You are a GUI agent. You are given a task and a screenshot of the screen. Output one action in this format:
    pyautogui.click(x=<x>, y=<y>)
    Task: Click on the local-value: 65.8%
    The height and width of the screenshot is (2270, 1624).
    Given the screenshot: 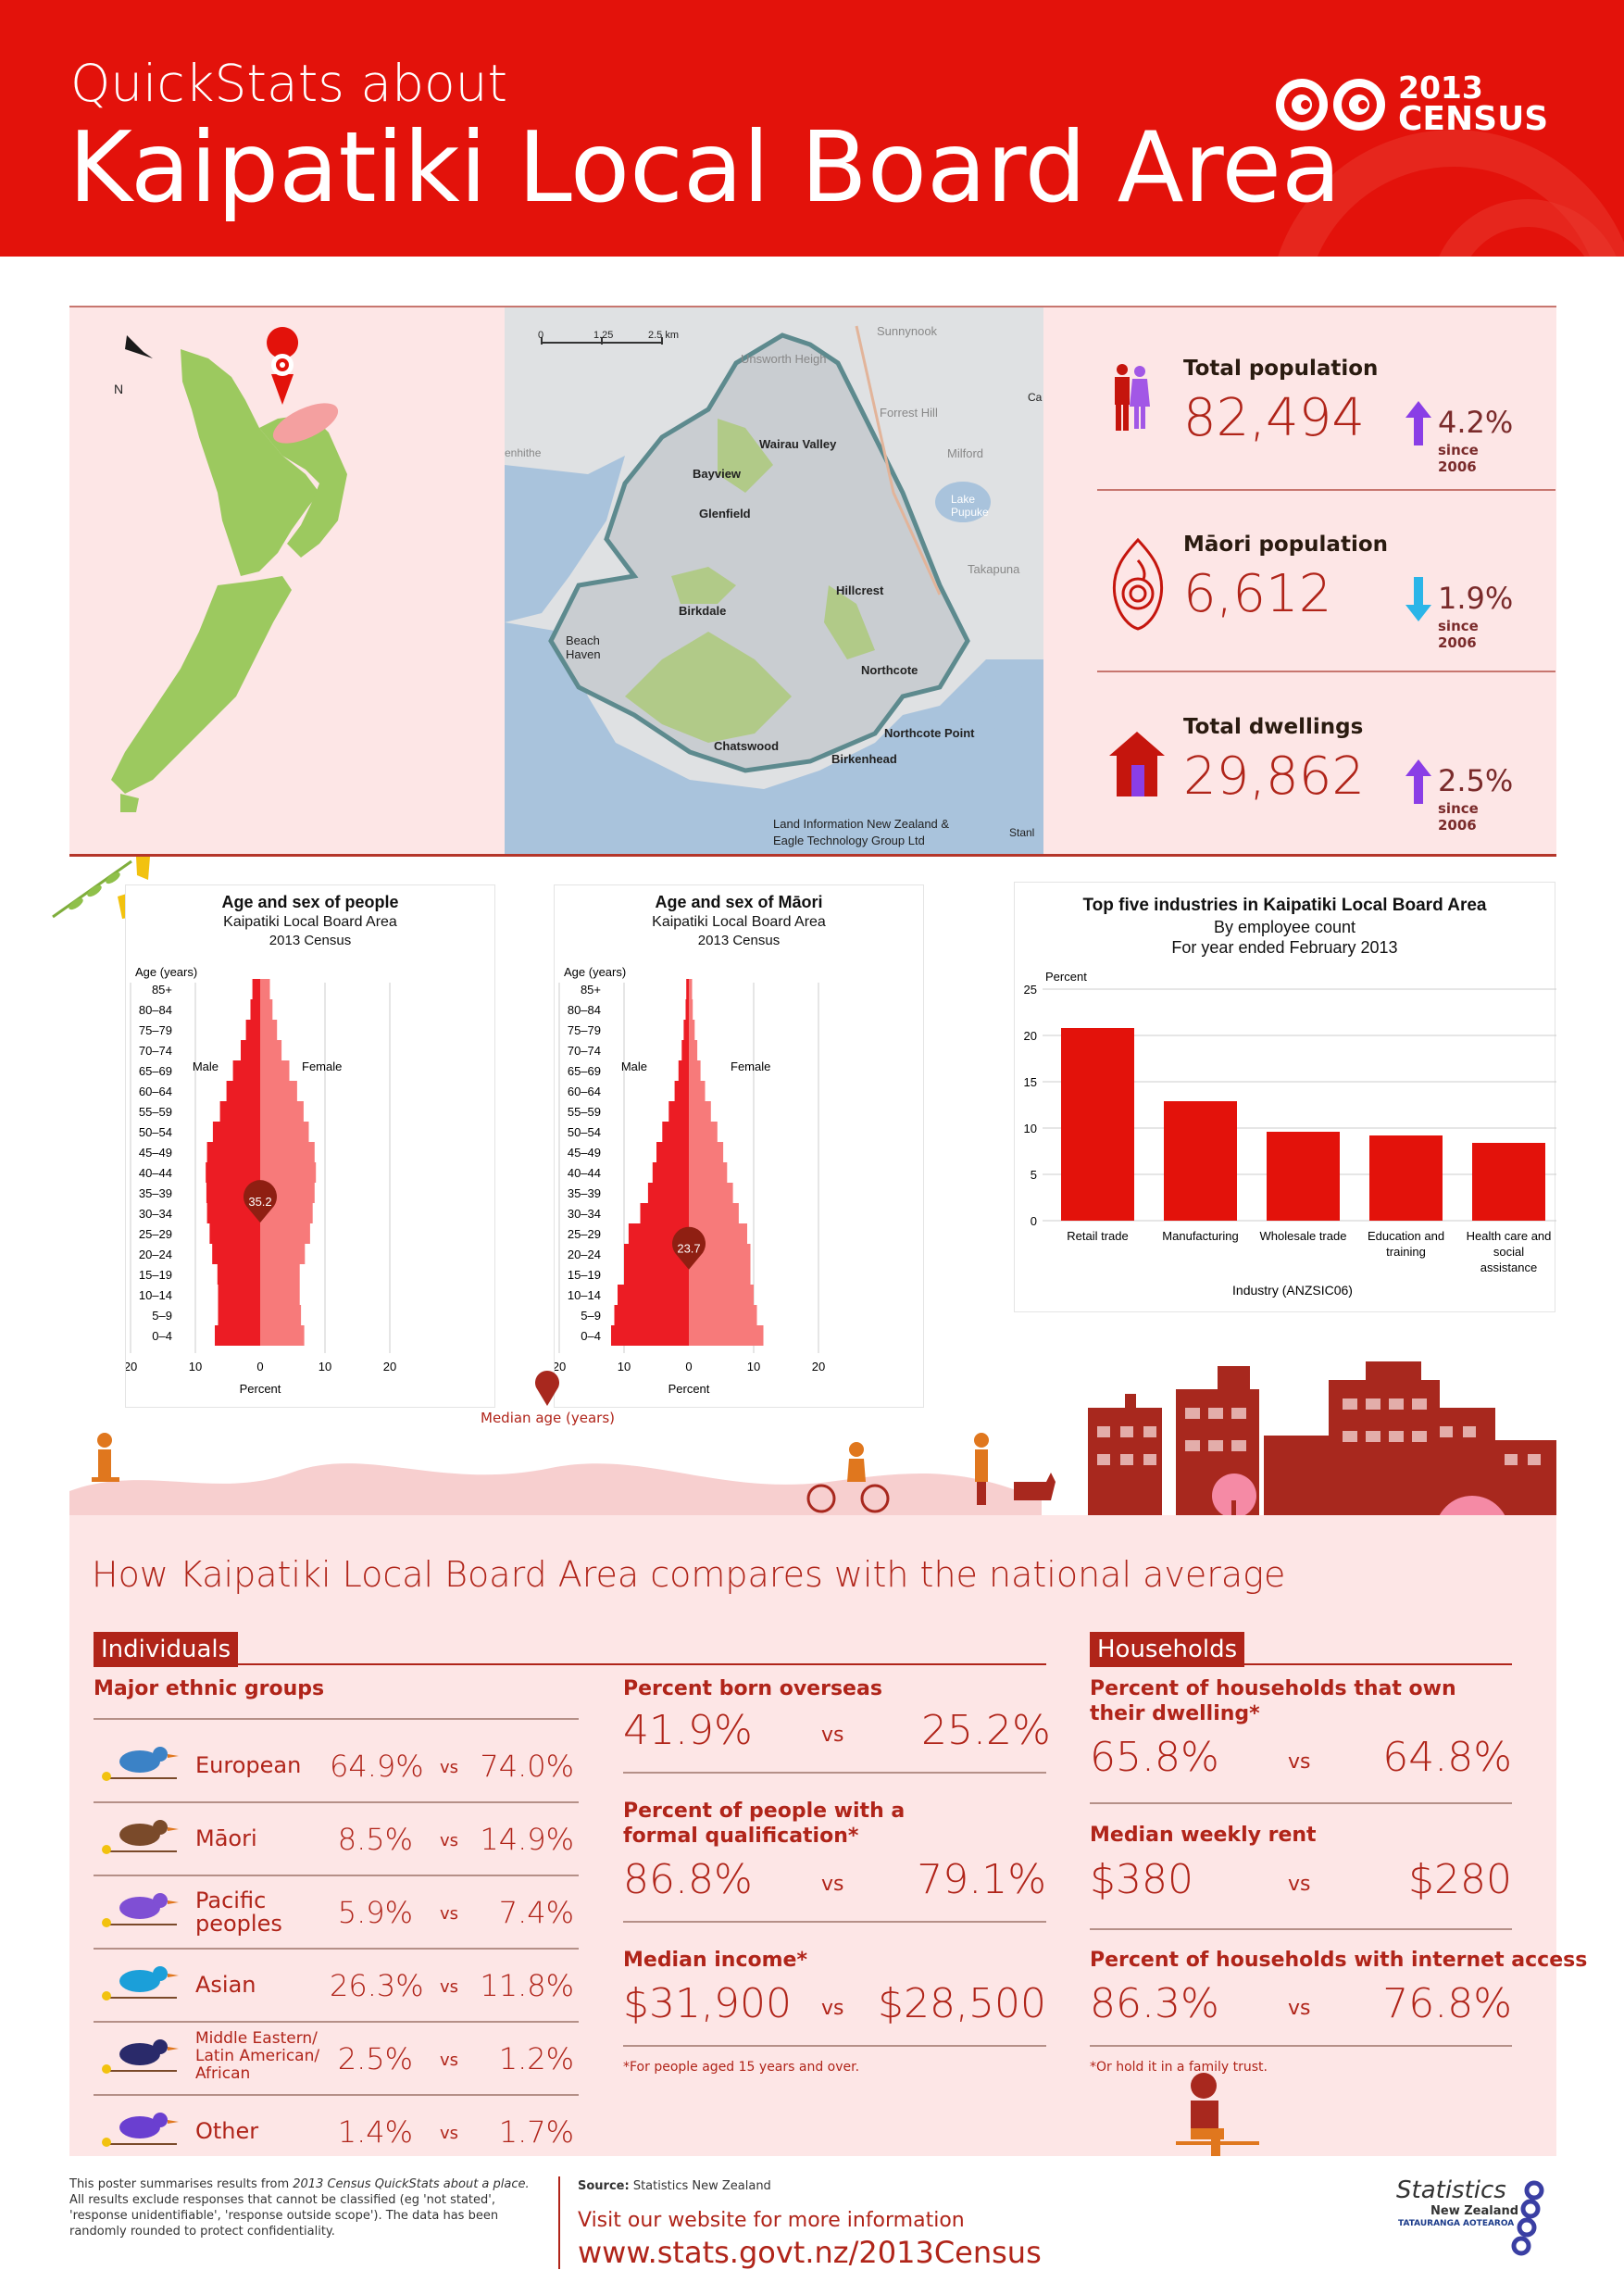 What is the action you would take?
    pyautogui.click(x=1154, y=1758)
    